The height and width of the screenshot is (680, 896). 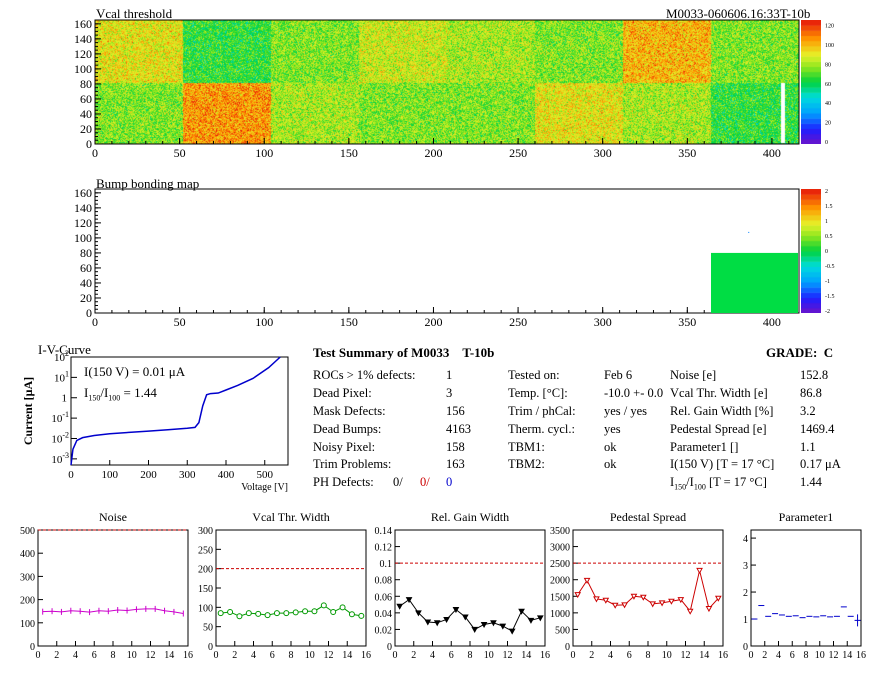 I want to click on palette-tick-label: 0, so click(x=826, y=252).